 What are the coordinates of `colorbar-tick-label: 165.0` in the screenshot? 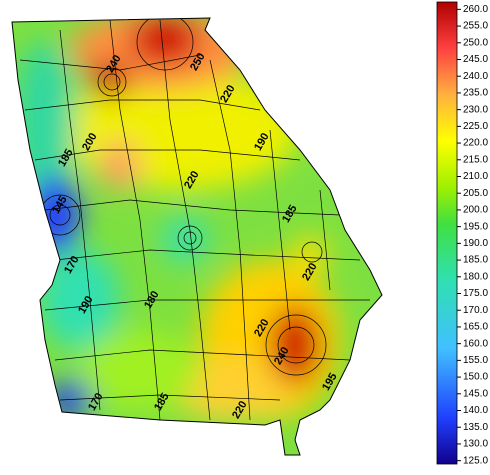 It's located at (475, 327).